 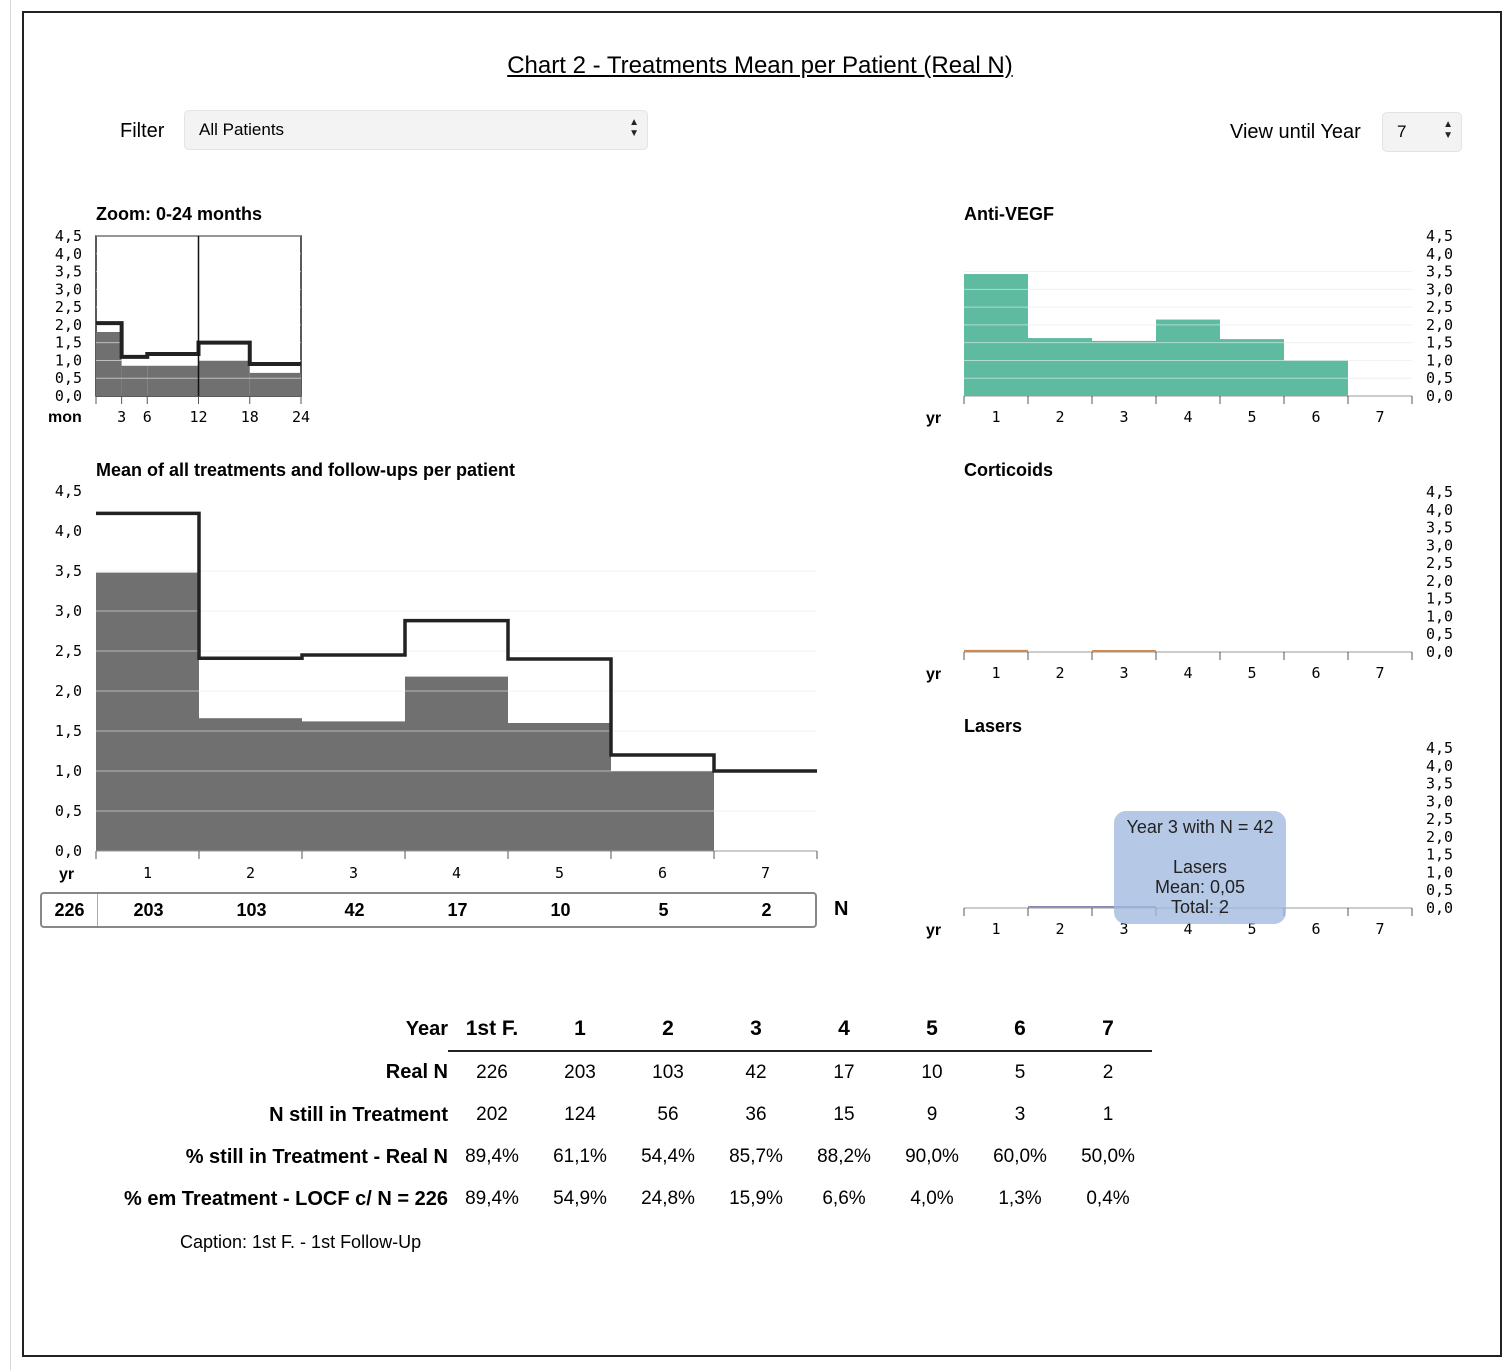 I want to click on n-cell-year-1: 203, so click(x=148, y=910).